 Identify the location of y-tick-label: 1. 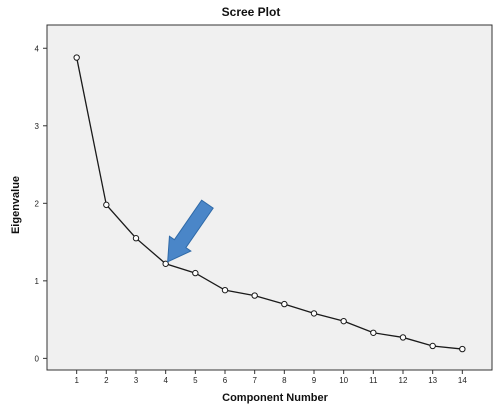
(37, 281).